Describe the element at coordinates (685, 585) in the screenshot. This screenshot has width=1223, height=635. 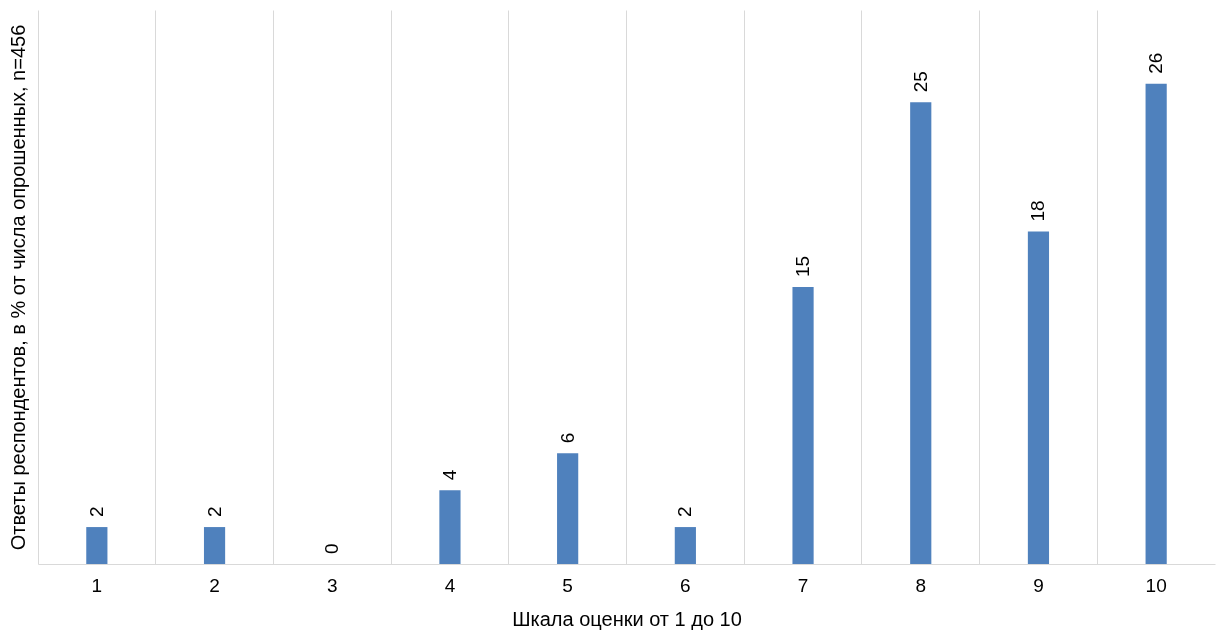
I see `x-tick-label: 6` at that location.